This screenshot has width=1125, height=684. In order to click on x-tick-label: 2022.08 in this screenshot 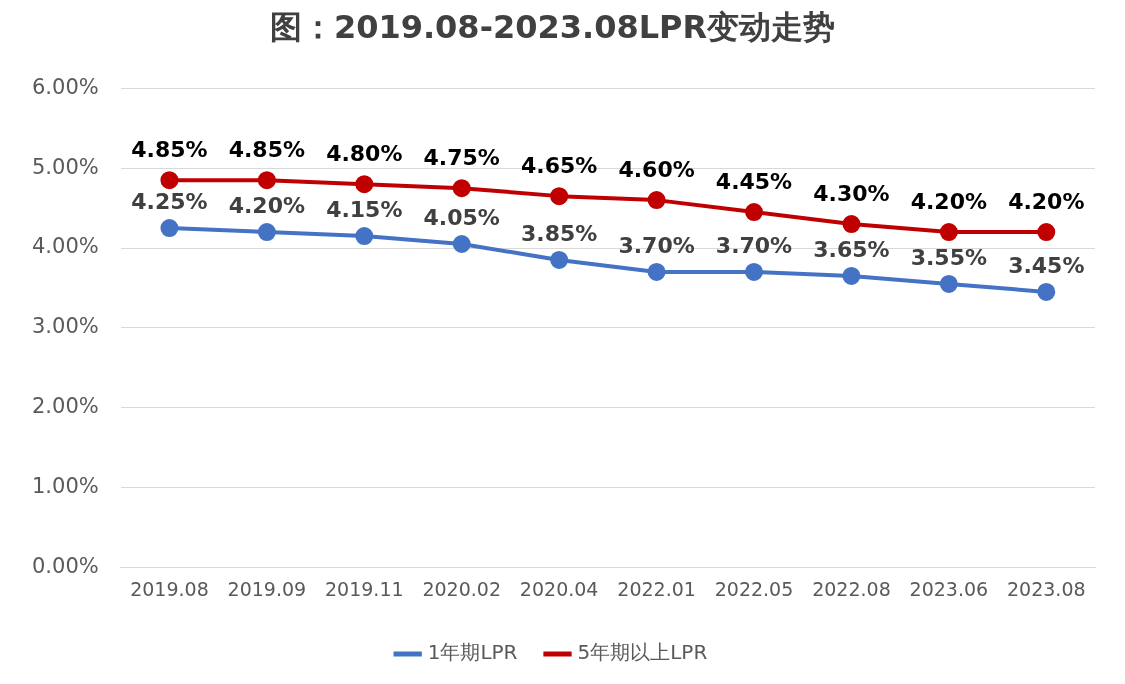, I will do `click(851, 588)`.